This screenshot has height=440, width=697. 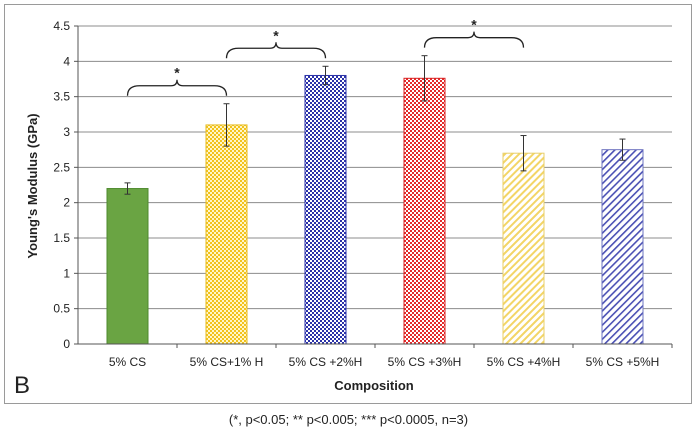 What do you see at coordinates (425, 362) in the screenshot?
I see `x-tick-label: 5% CS +3%H` at bounding box center [425, 362].